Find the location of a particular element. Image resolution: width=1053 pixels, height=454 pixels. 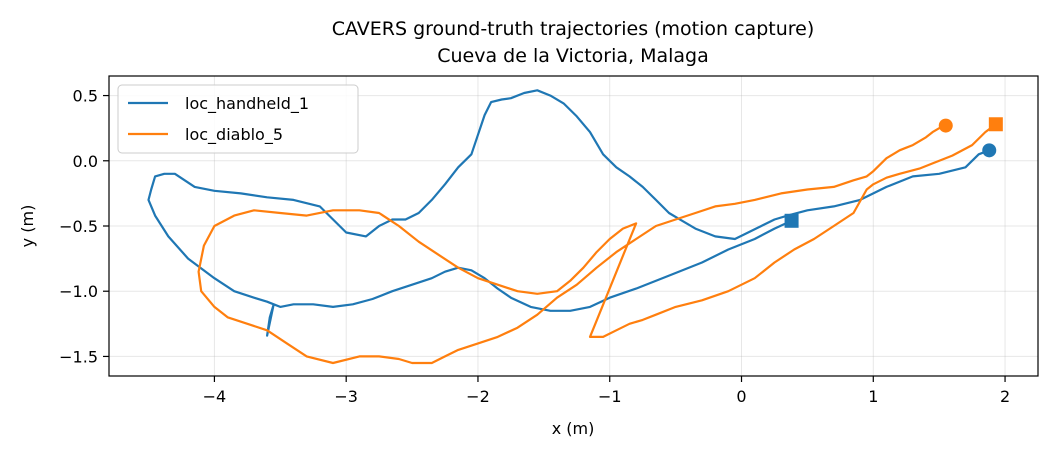

x-tick-label: −3 is located at coordinates (346, 396).